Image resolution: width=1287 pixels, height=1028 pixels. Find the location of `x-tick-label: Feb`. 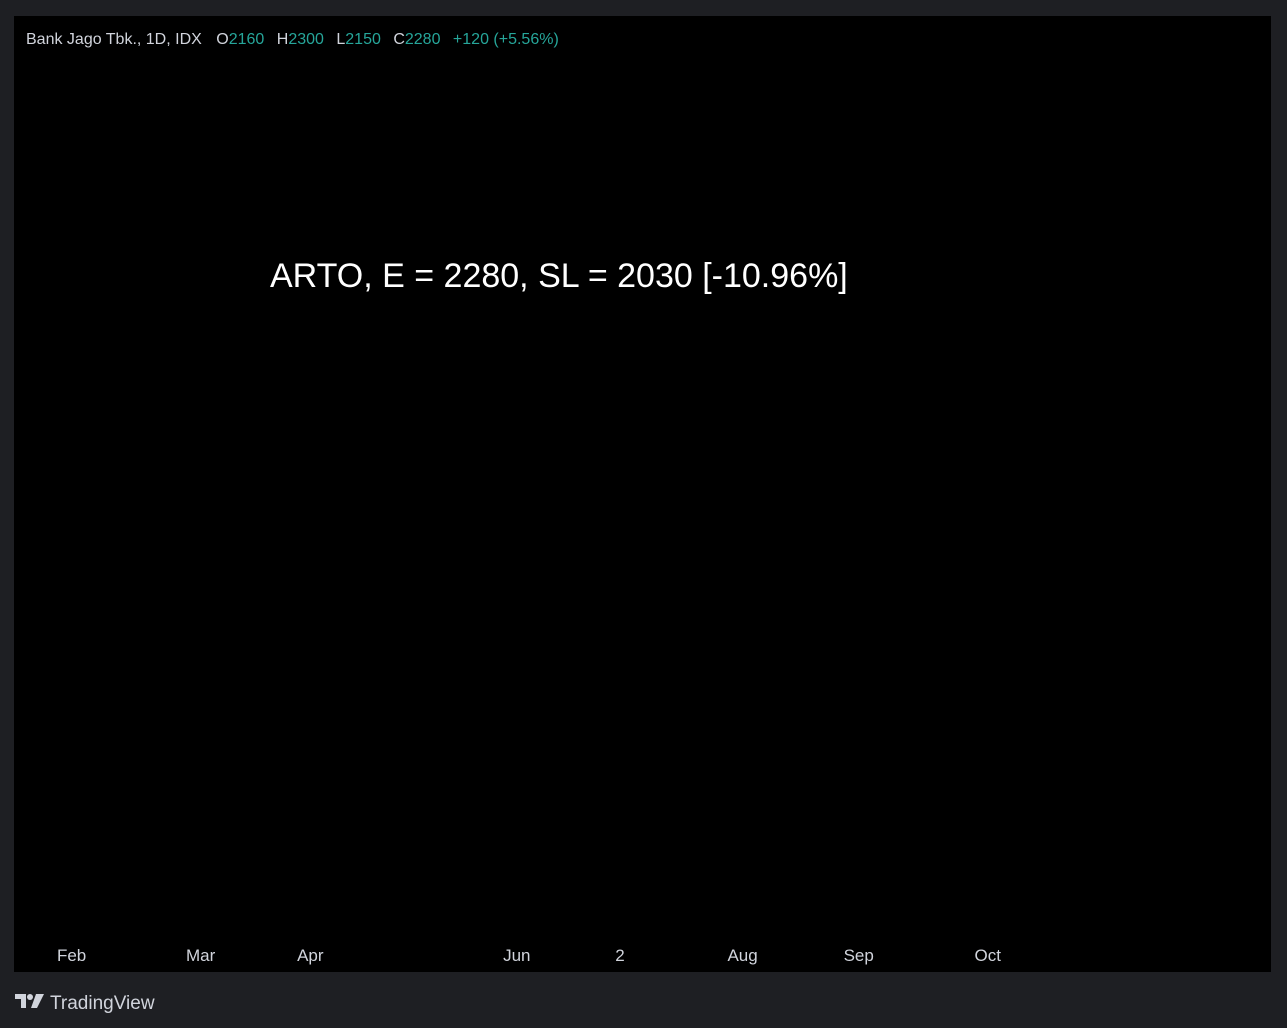

x-tick-label: Feb is located at coordinates (71, 955).